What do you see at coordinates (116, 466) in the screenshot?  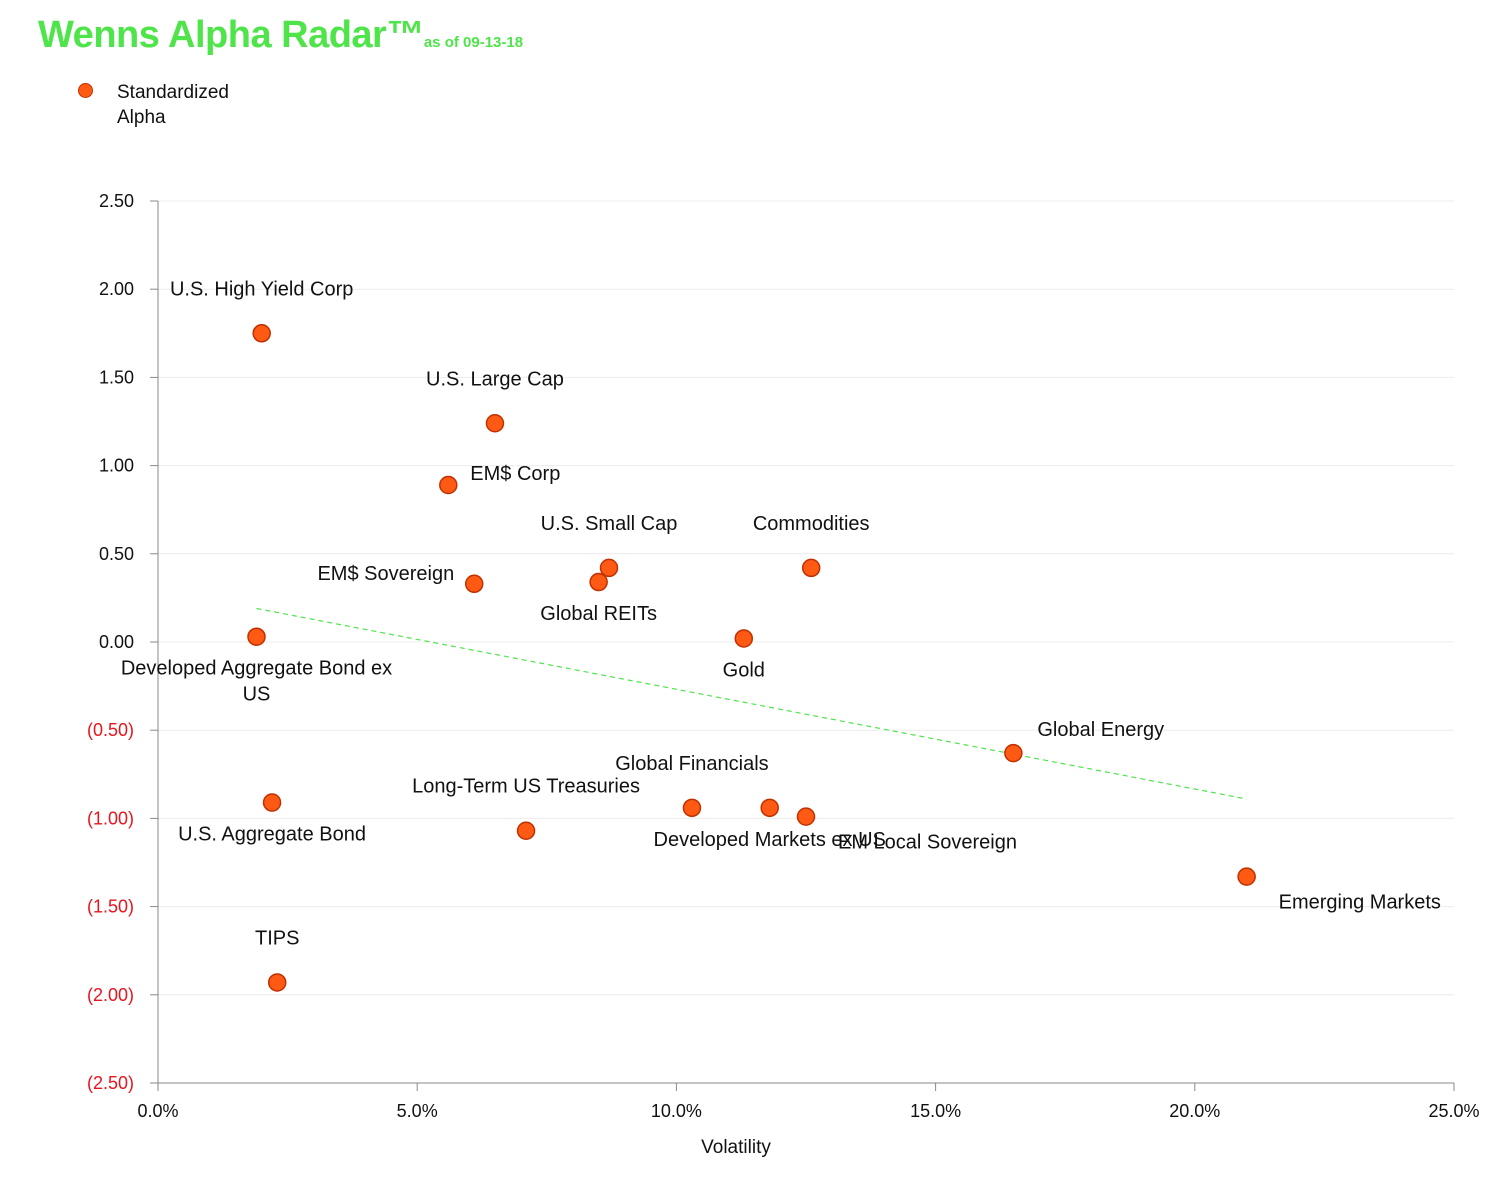 I see `y-tick-label: 1.00` at bounding box center [116, 466].